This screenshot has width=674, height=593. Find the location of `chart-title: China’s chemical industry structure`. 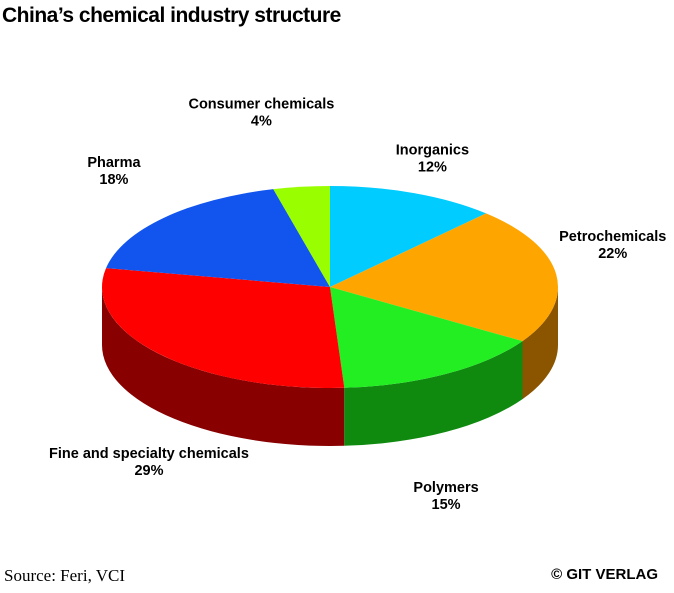

chart-title: China’s chemical industry structure is located at coordinates (171, 15).